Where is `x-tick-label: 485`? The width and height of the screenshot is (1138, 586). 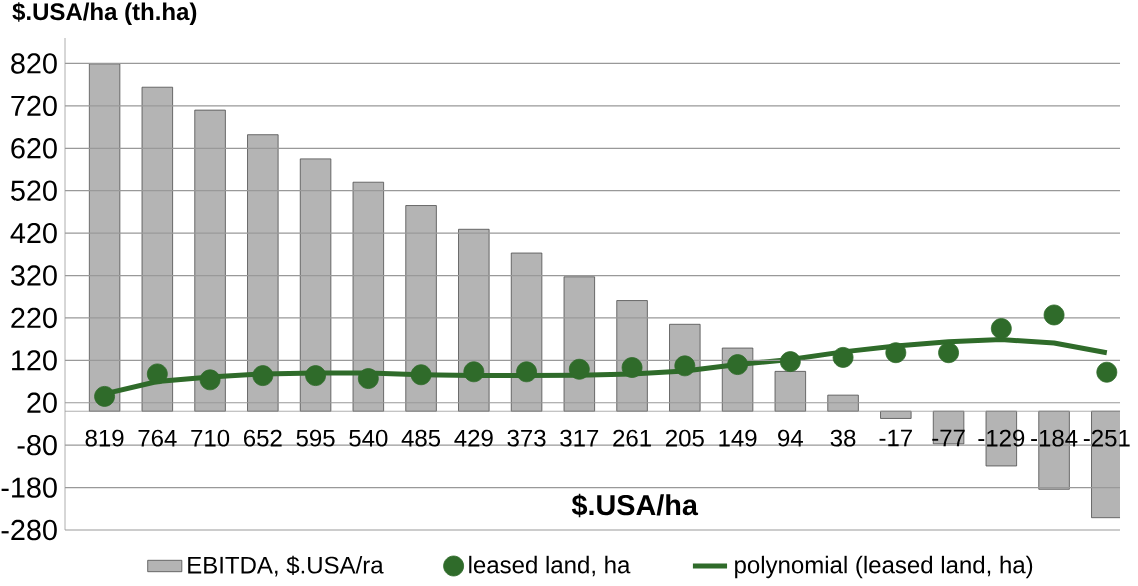
x-tick-label: 485 is located at coordinates (421, 438).